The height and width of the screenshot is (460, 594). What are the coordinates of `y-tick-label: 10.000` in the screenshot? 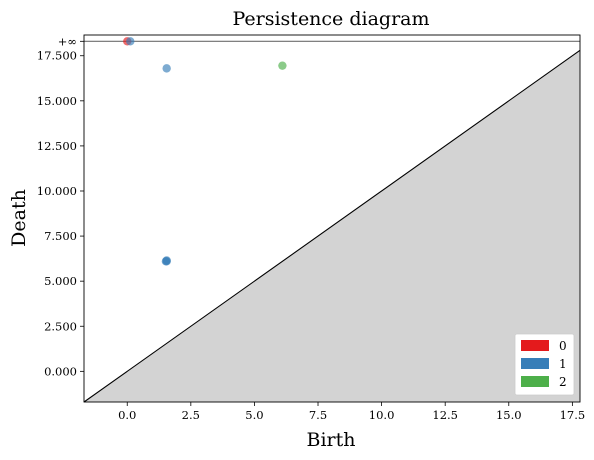 It's located at (57, 191).